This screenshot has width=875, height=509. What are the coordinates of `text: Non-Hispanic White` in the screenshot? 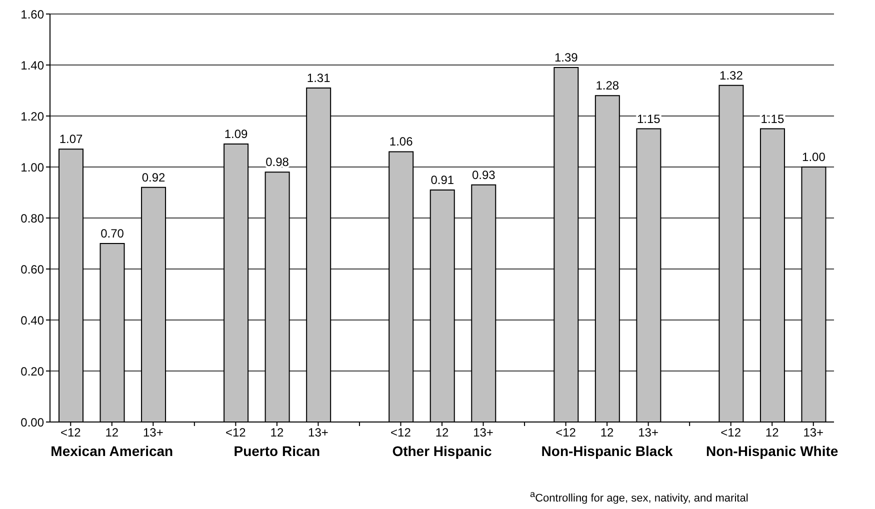 It's located at (772, 451).